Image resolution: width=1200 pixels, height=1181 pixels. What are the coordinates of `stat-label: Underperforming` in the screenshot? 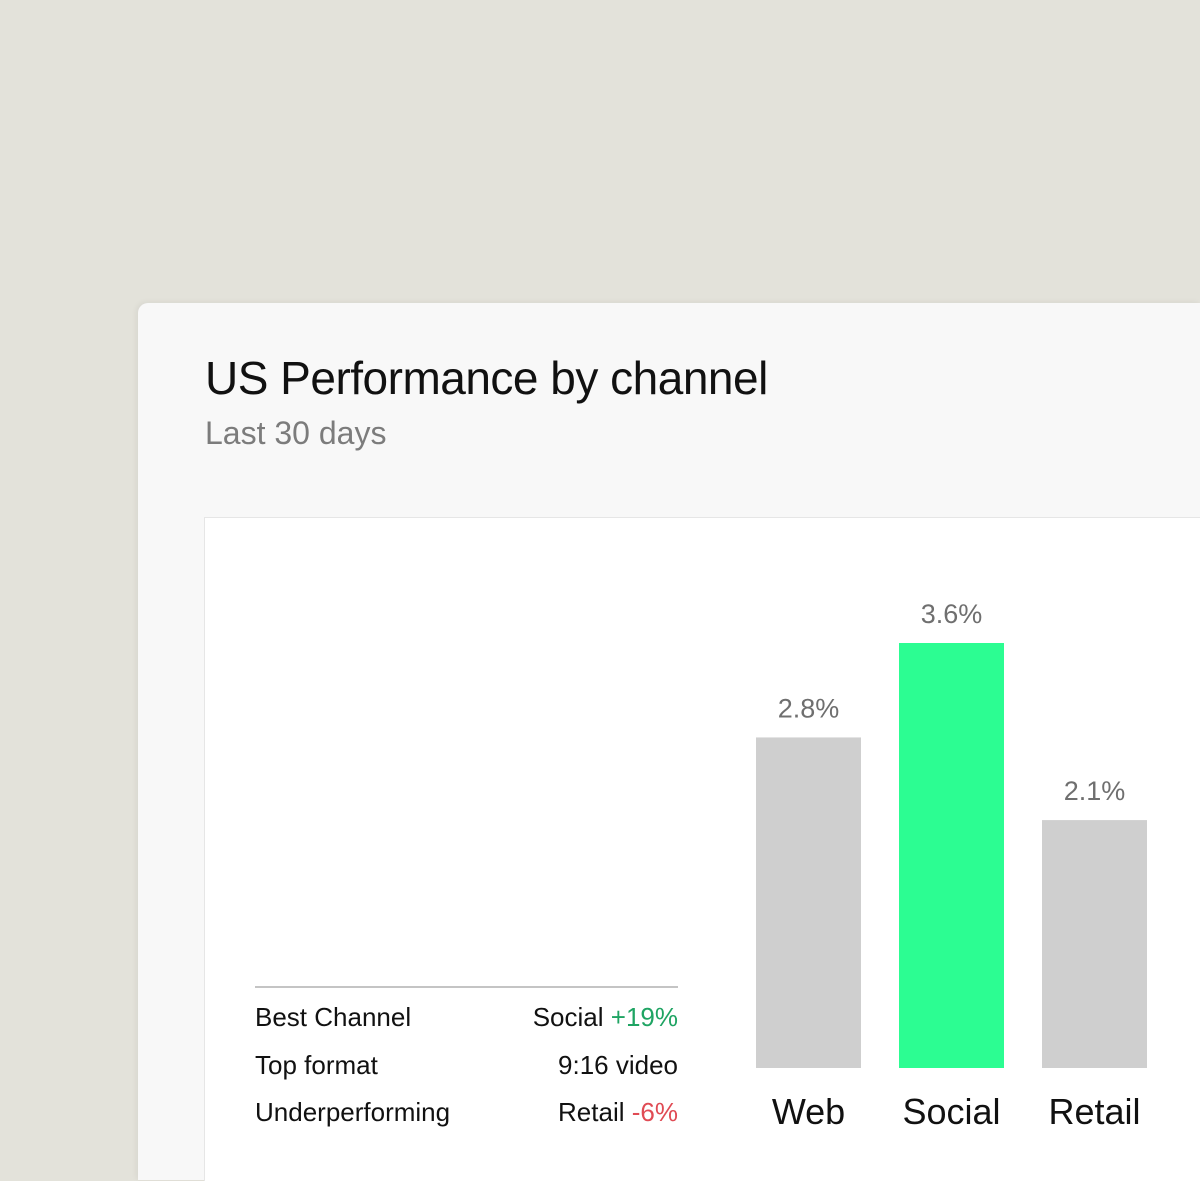 It's located at (353, 1112).